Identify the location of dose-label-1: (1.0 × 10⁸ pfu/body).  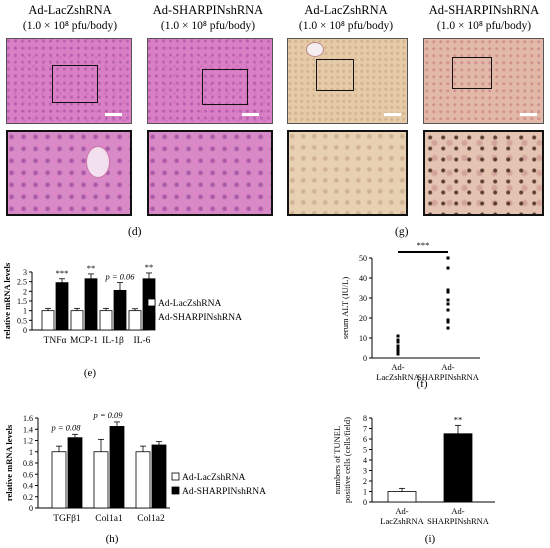
(70, 26).